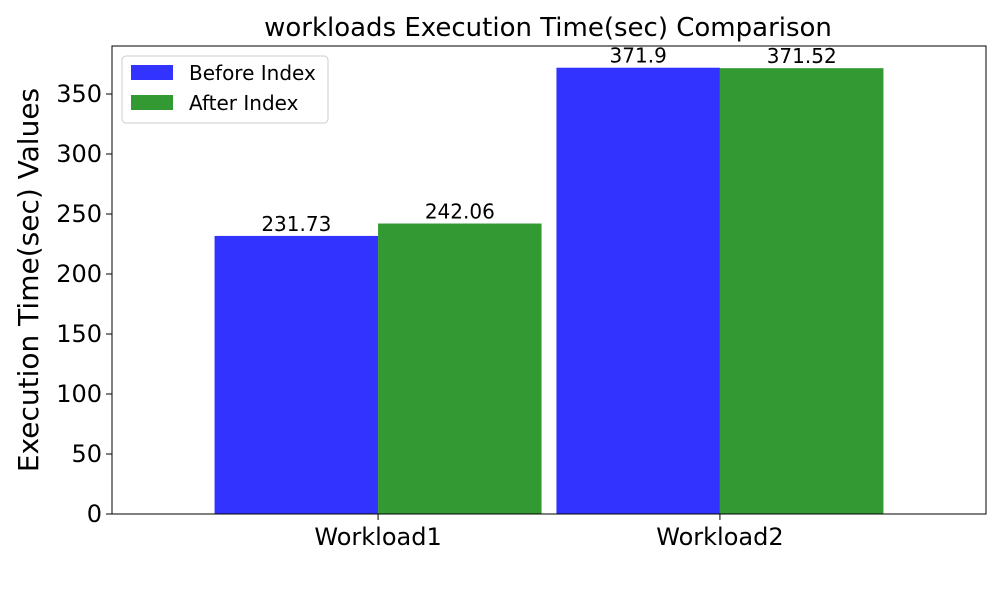 This screenshot has height=600, width=1000. What do you see at coordinates (638, 56) in the screenshot?
I see `data-label: 371.9` at bounding box center [638, 56].